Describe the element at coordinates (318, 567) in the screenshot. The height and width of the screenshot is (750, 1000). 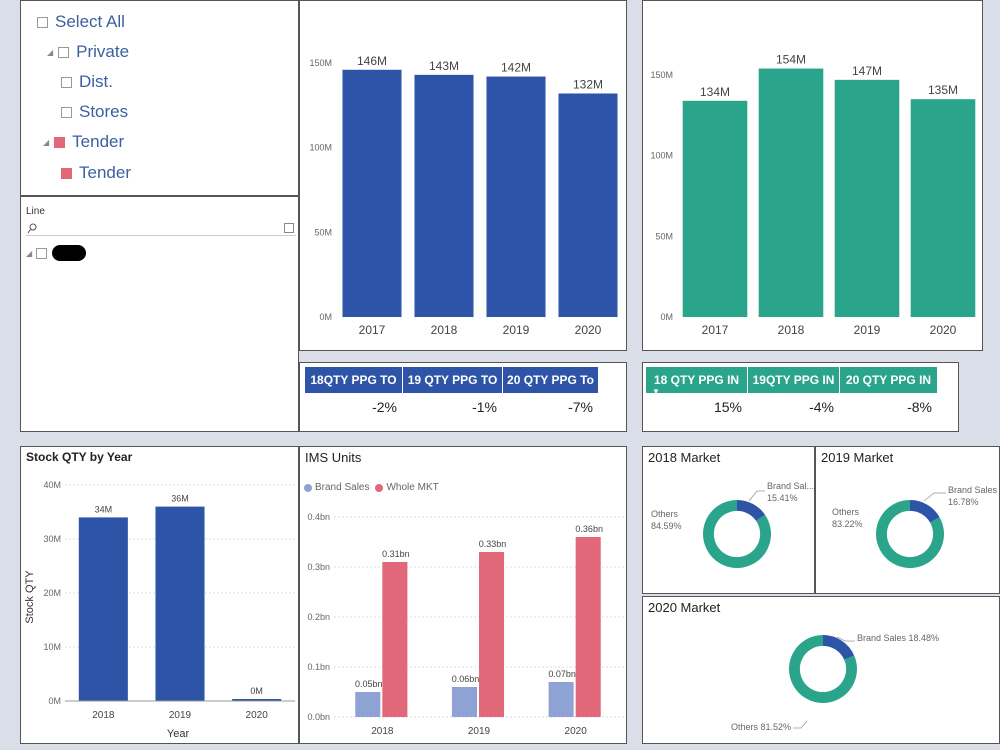
I see `y-tick-label: 0.3bn` at that location.